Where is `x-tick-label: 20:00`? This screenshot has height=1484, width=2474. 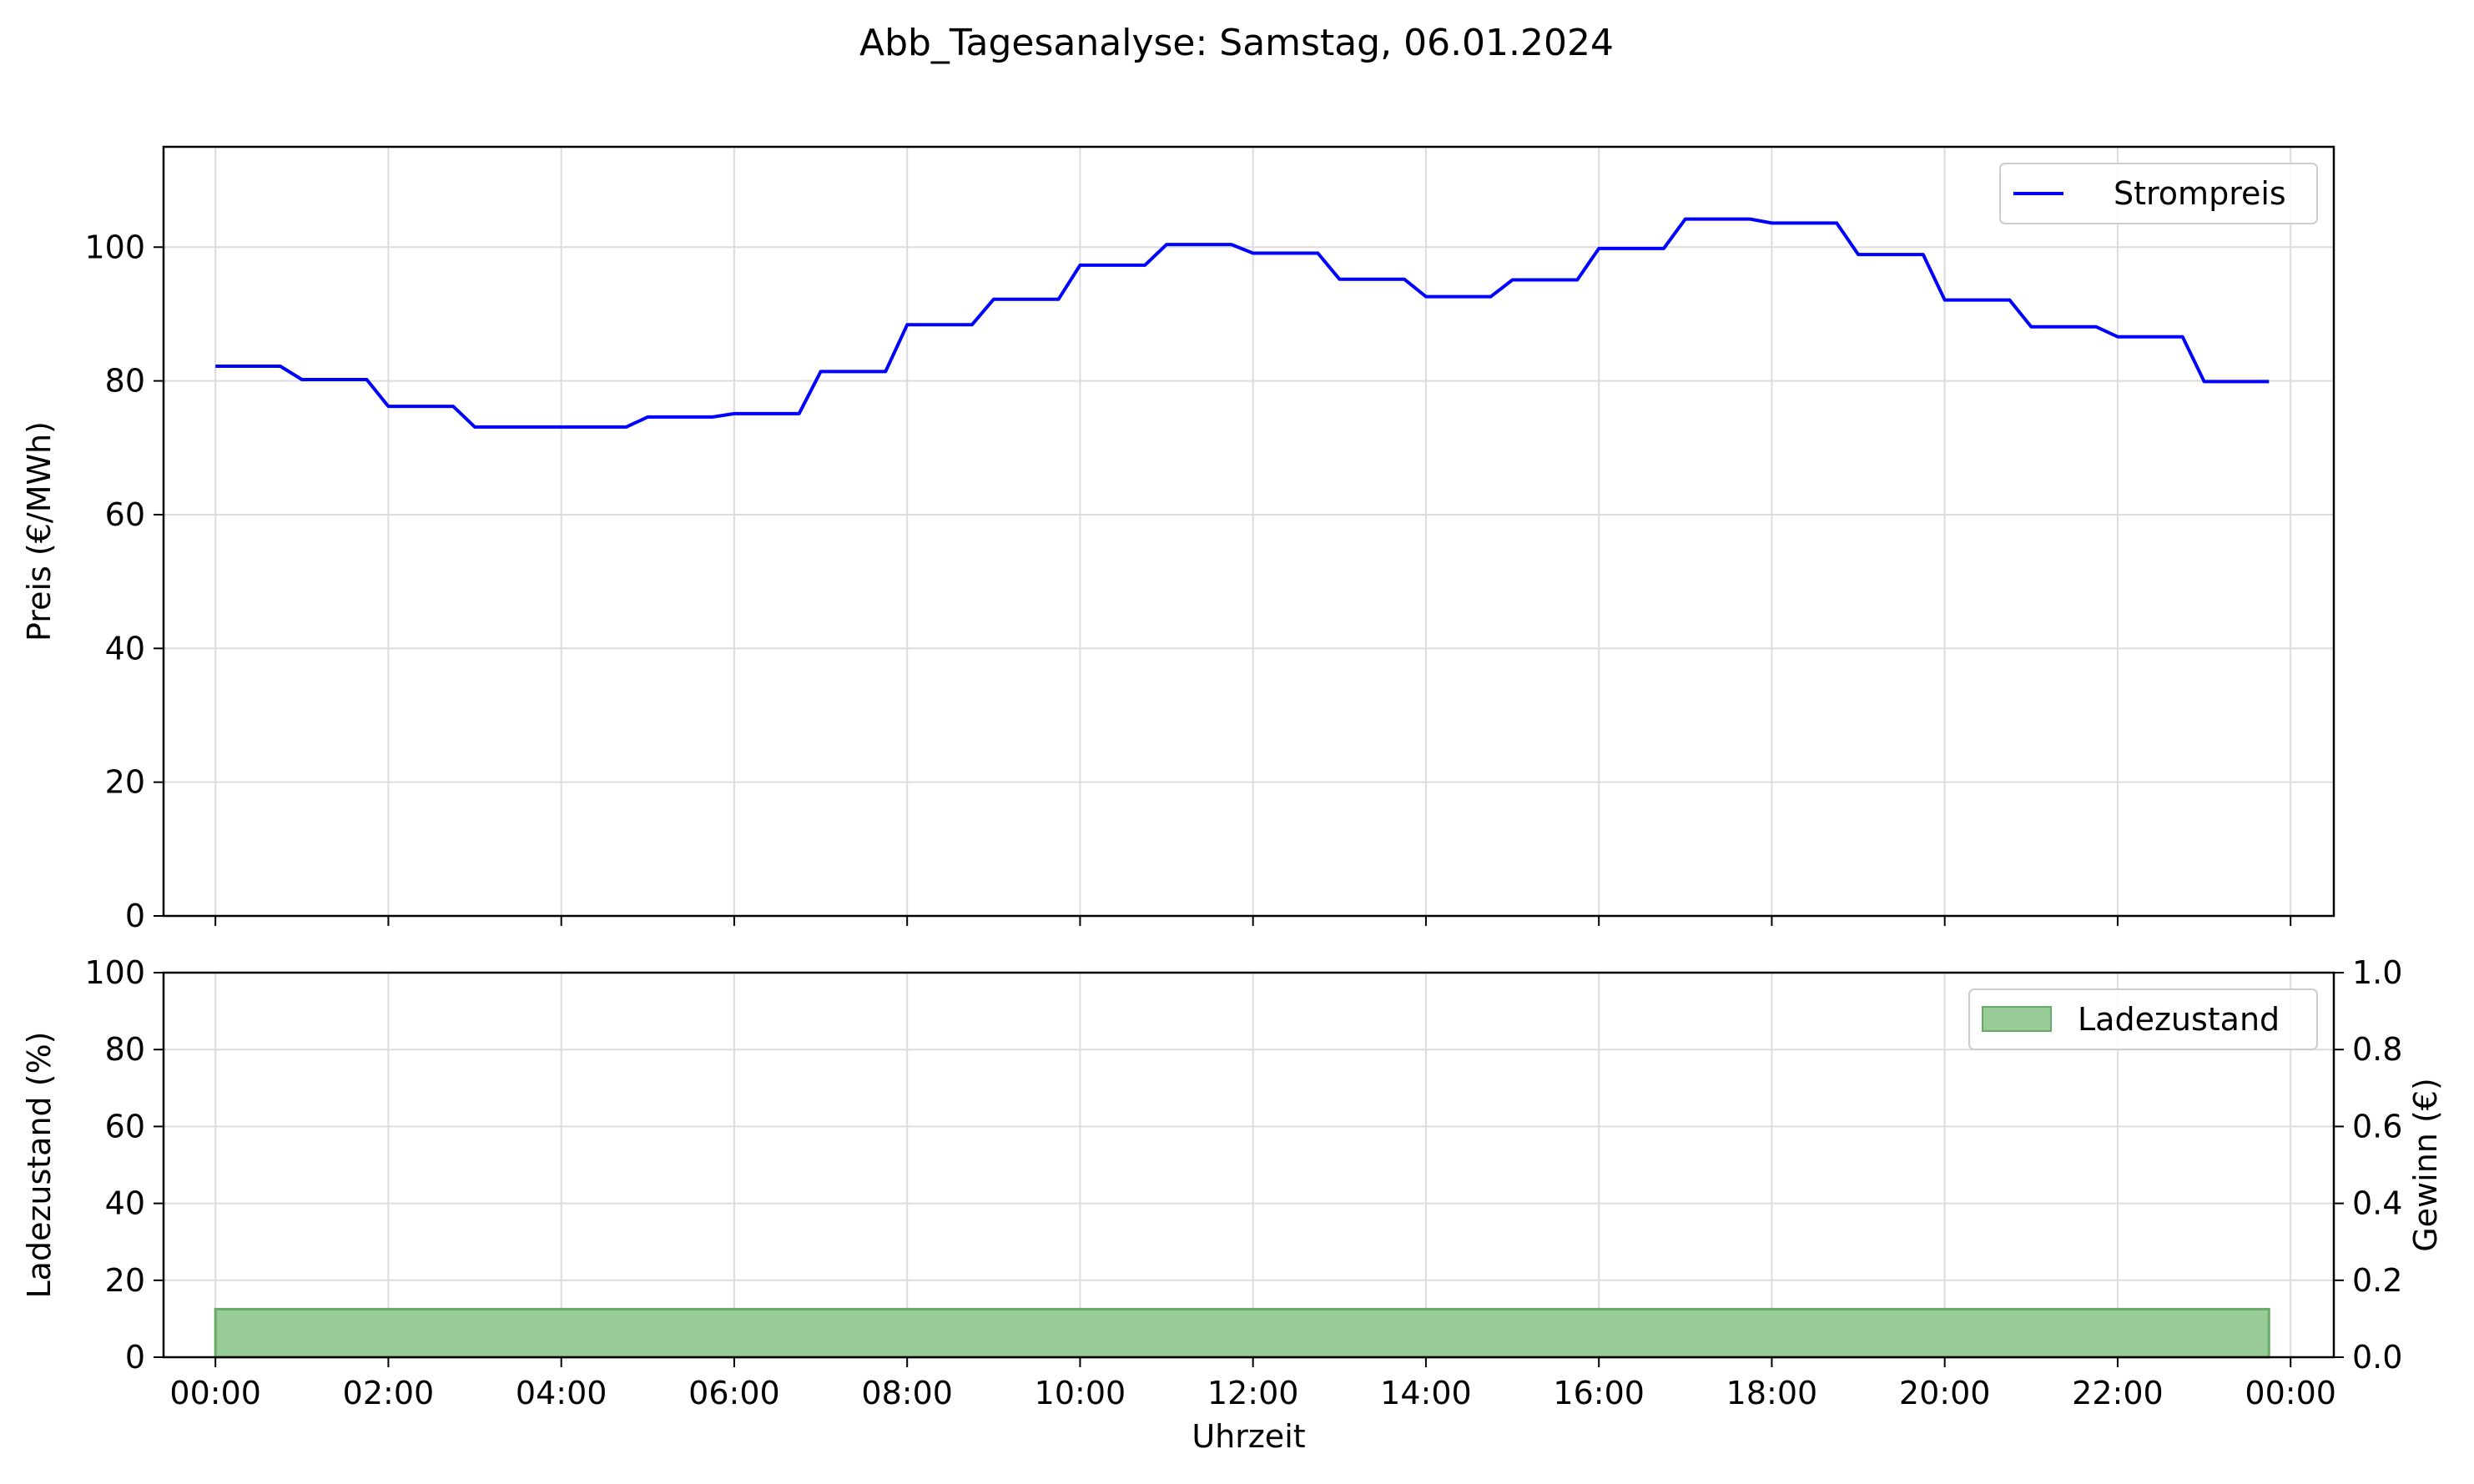
x-tick-label: 20:00 is located at coordinates (1945, 1393).